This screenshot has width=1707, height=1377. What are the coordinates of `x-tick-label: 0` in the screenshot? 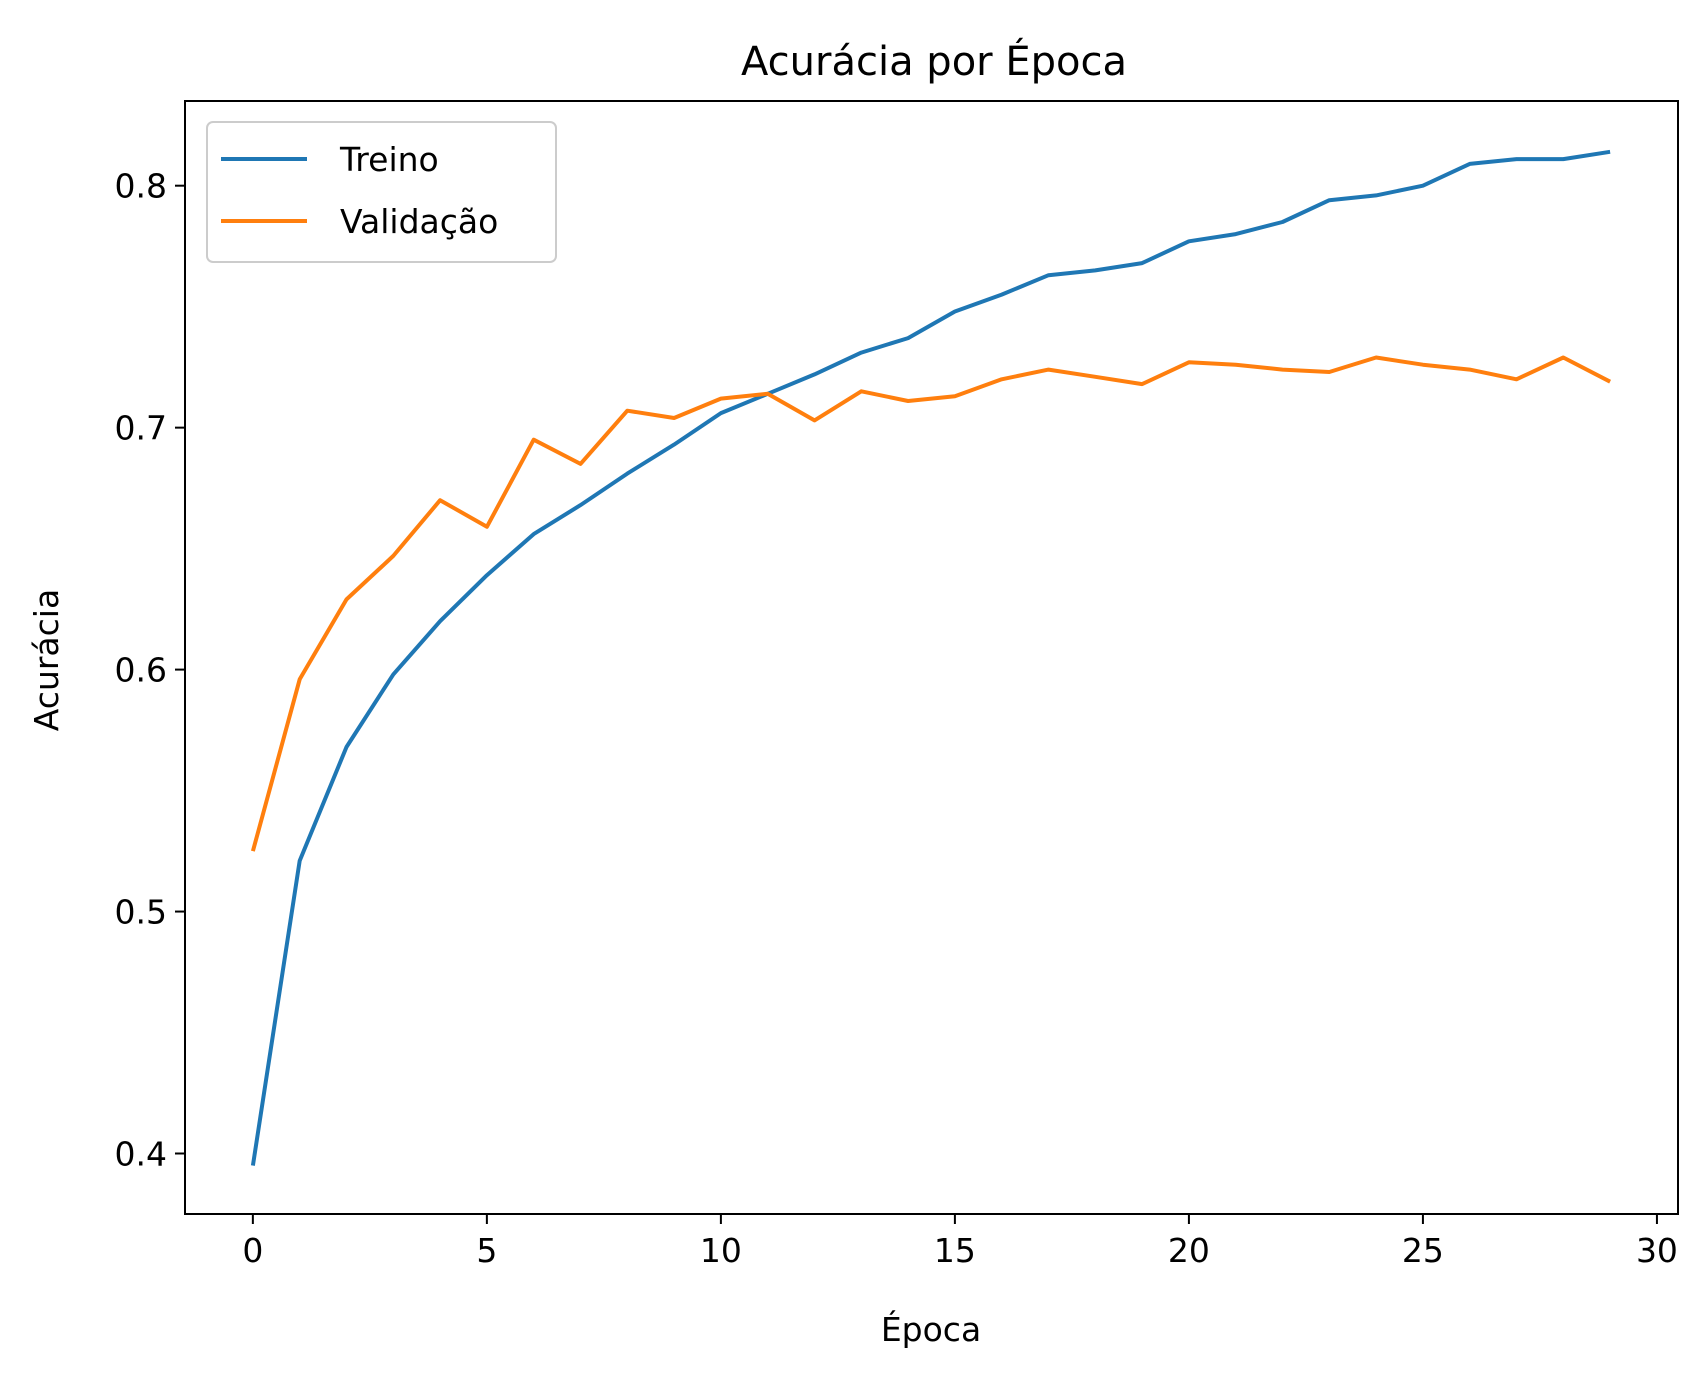 It's located at (252, 1250).